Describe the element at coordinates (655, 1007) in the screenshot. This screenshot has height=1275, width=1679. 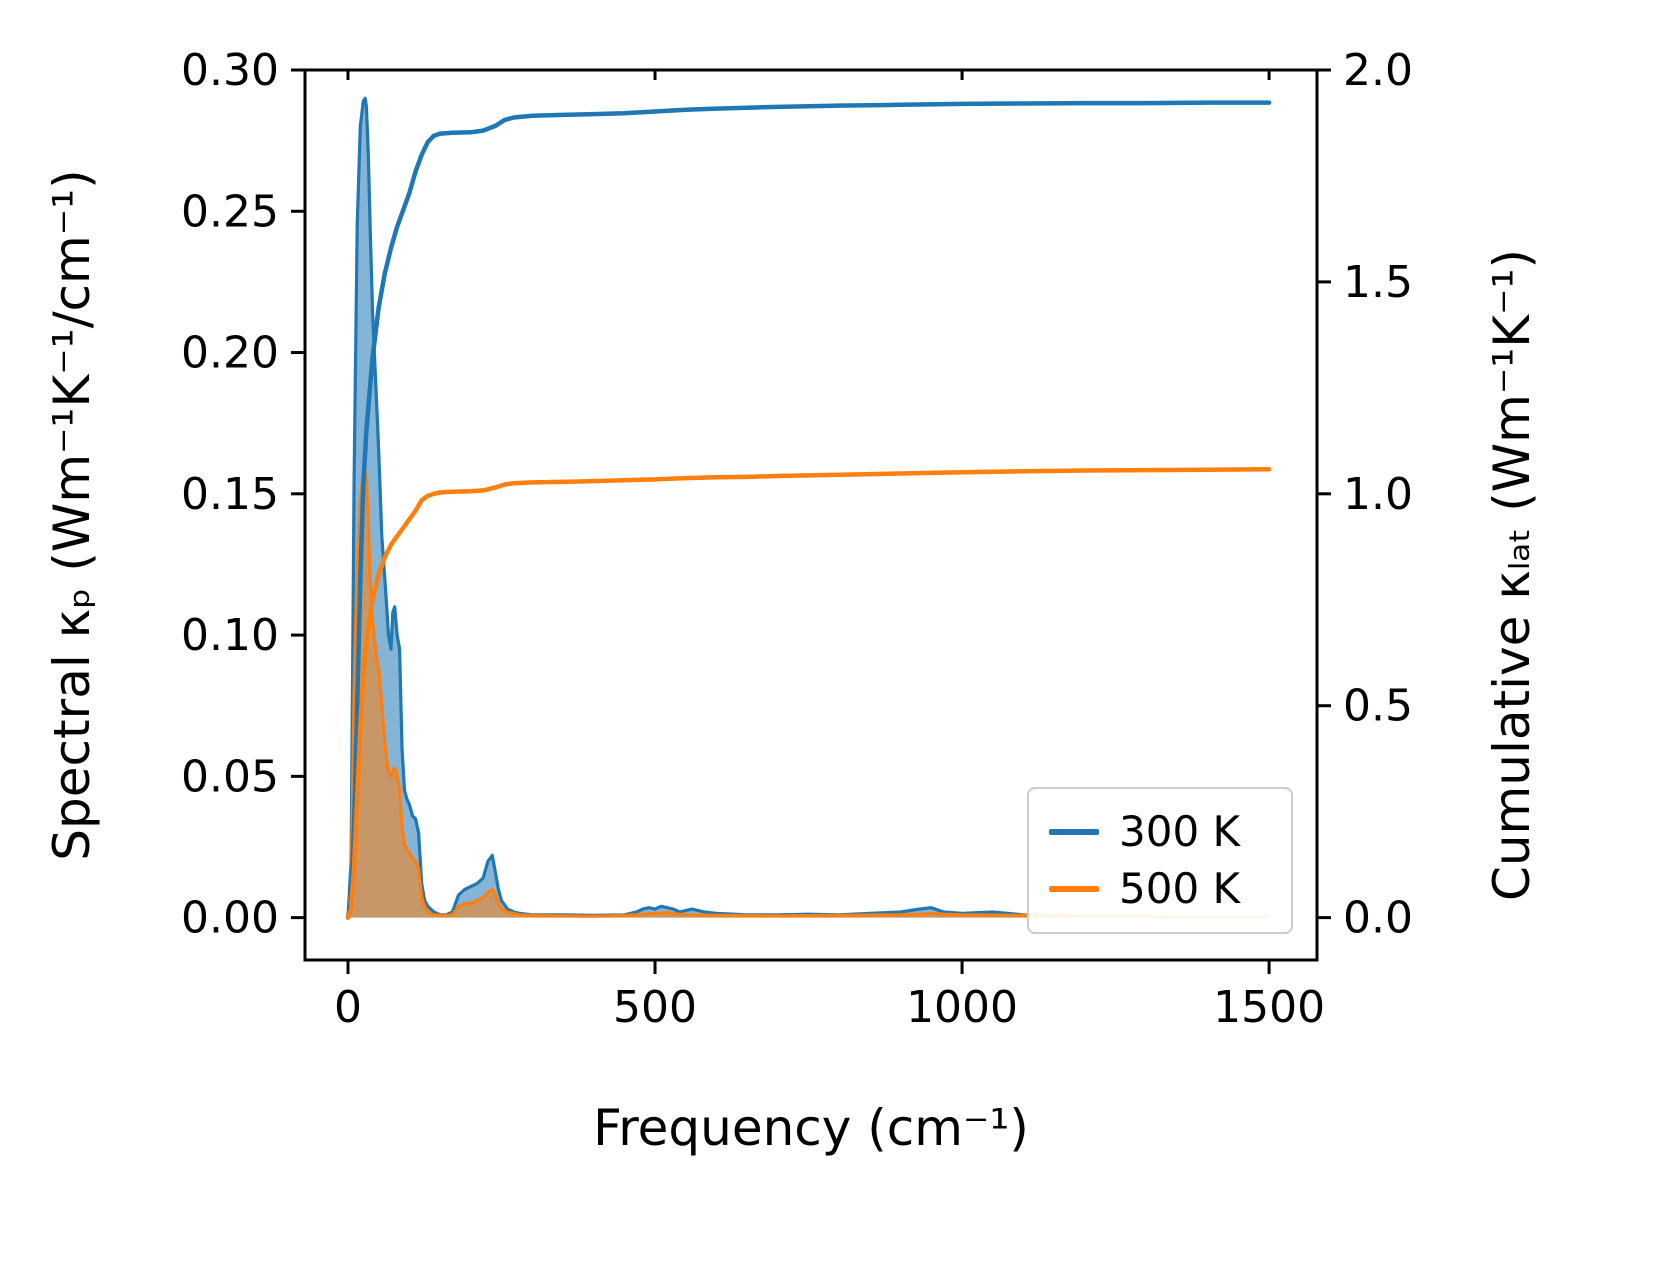
I see `svg-text: 500` at that location.